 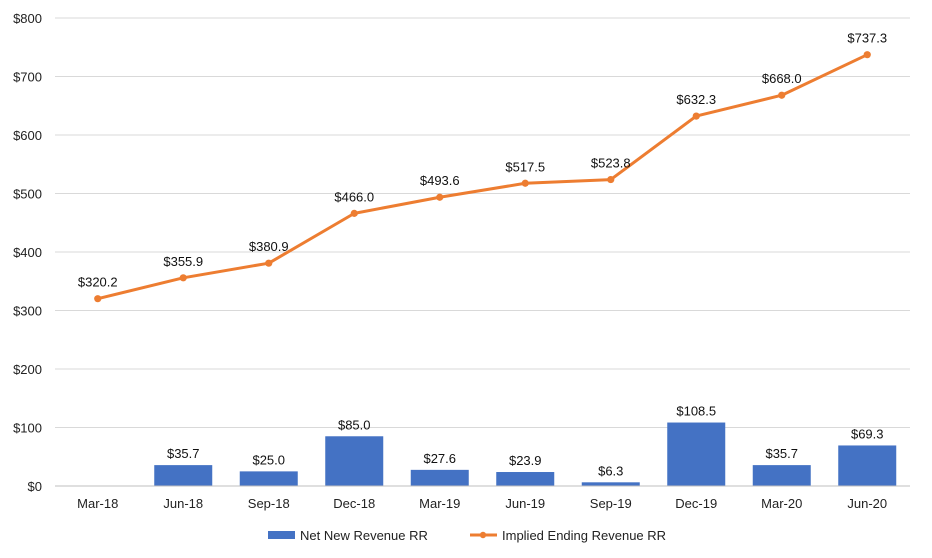 What do you see at coordinates (98, 282) in the screenshot?
I see `line-data-label: $320.2` at bounding box center [98, 282].